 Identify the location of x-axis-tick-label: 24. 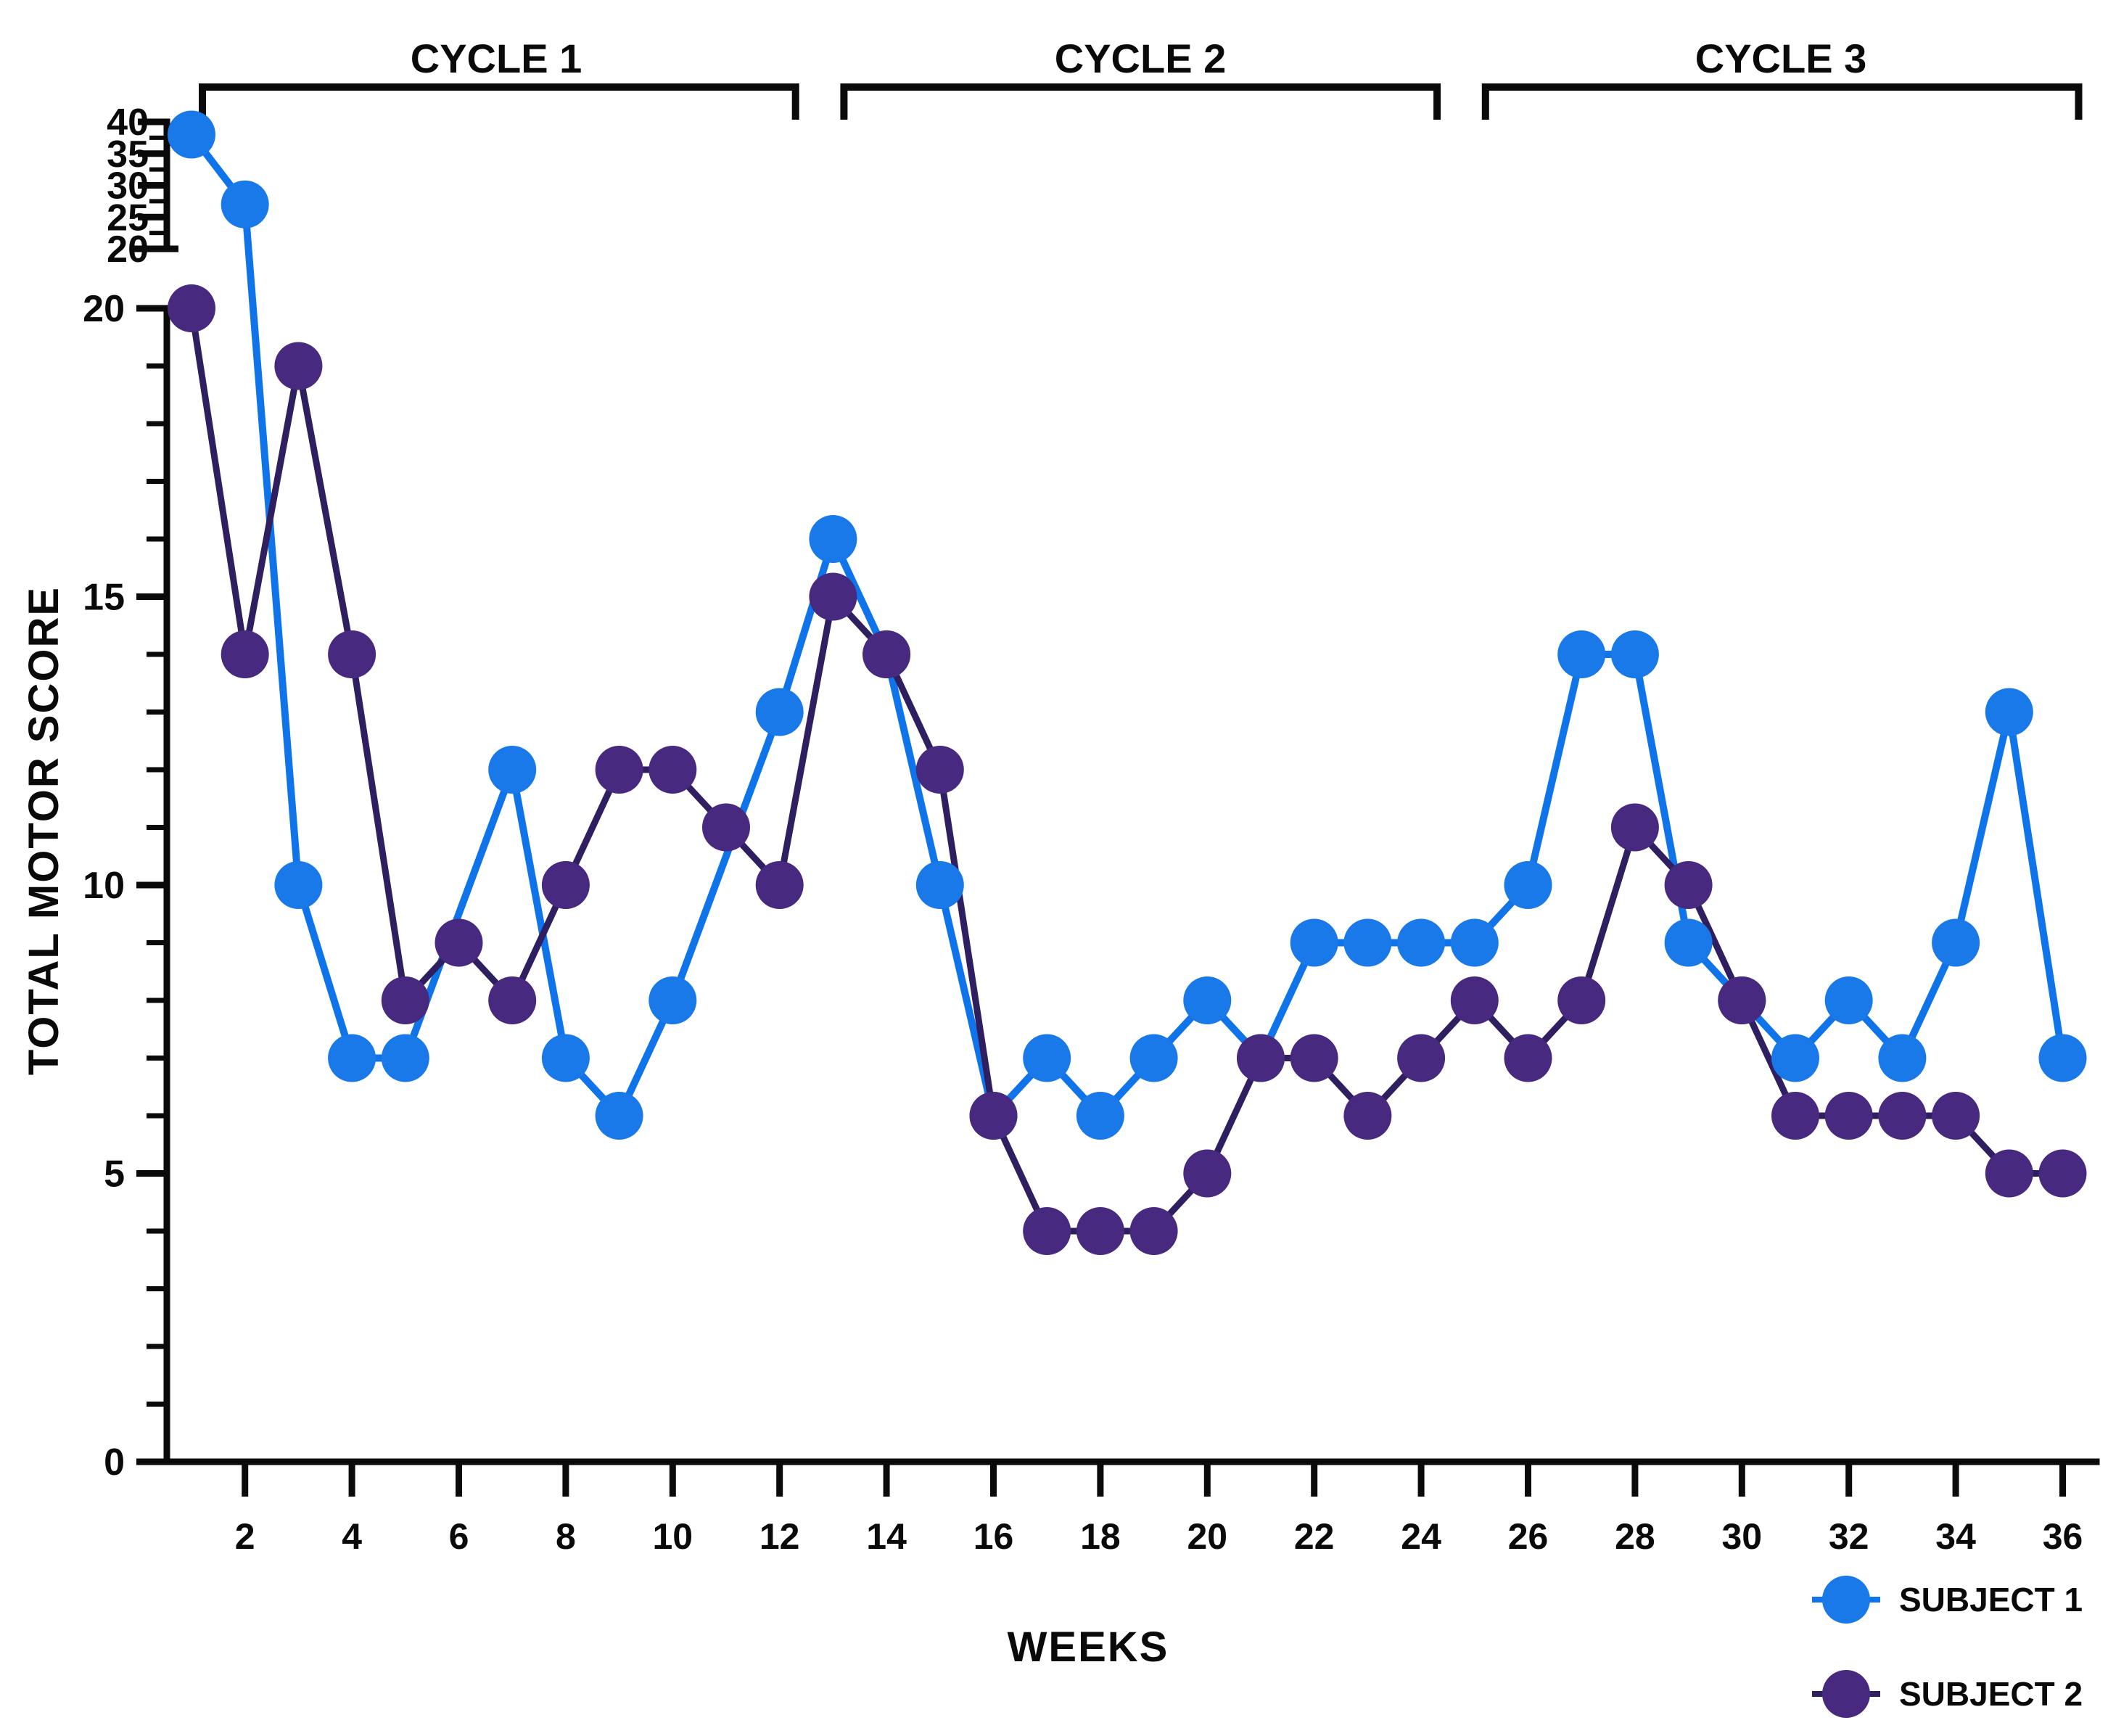
(1421, 1536).